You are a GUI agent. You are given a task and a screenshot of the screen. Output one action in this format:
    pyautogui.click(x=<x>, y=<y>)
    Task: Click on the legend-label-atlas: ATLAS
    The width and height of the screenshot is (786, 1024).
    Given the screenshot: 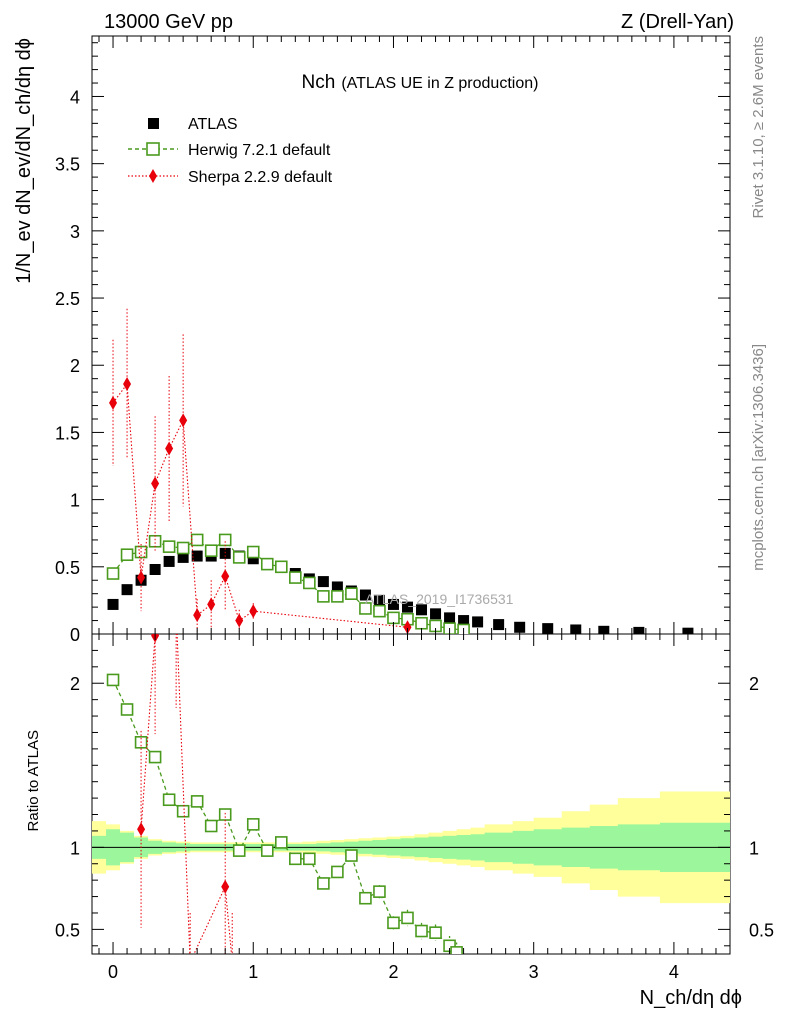 What is the action you would take?
    pyautogui.click(x=213, y=124)
    